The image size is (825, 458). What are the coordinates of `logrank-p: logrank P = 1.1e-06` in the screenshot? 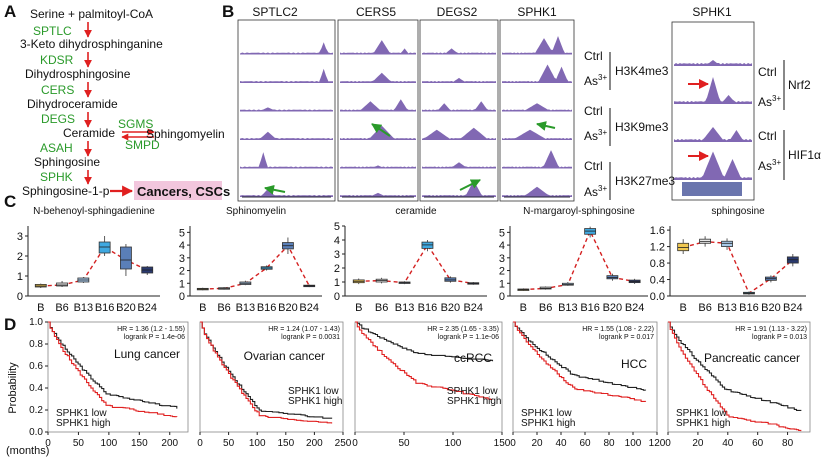 It's located at (468, 337).